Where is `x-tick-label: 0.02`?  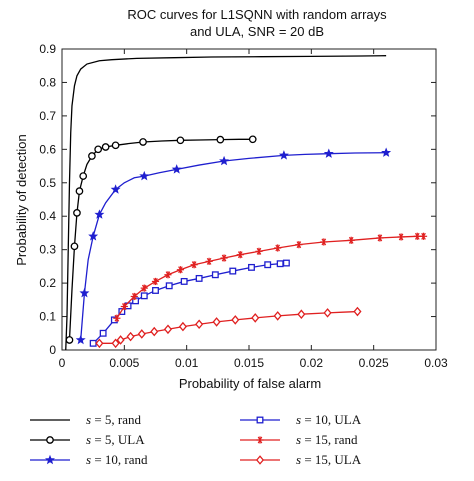 x-tick-label: 0.02 is located at coordinates (312, 363).